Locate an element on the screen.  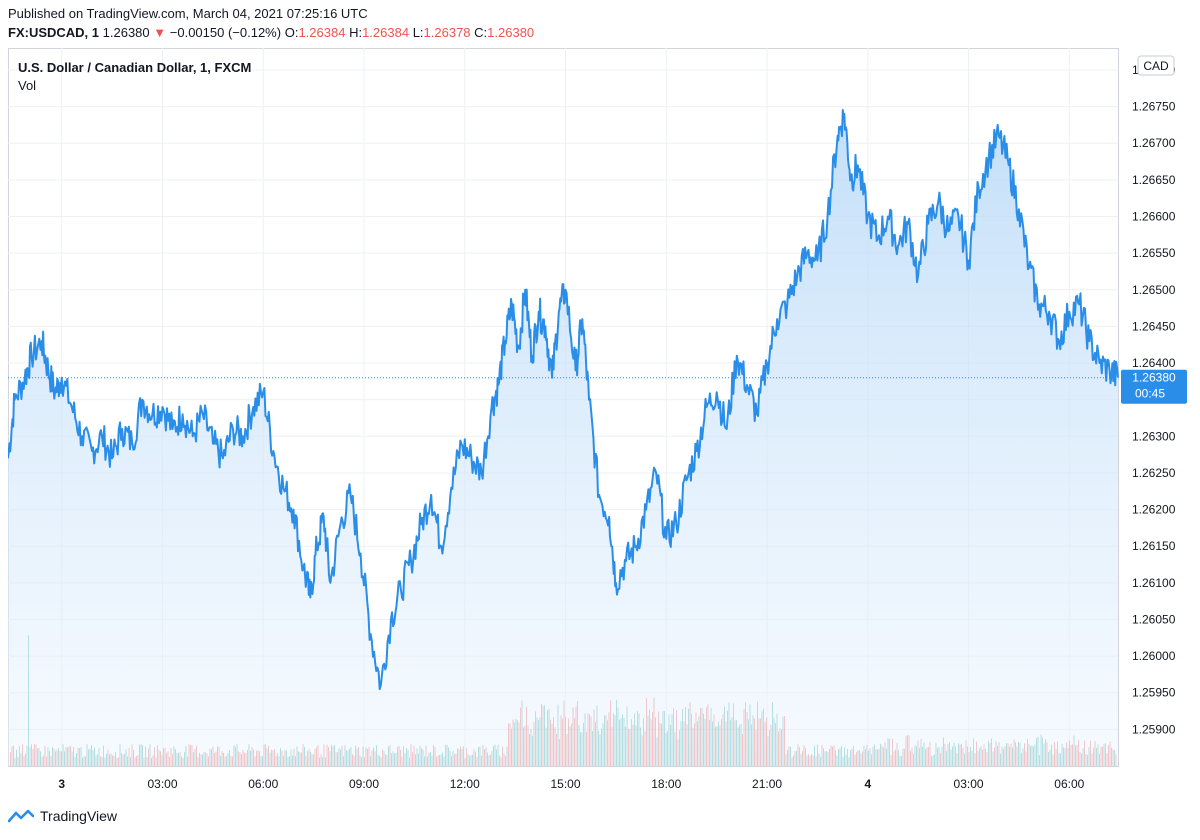
y-tick-label: 1.26550 is located at coordinates (1154, 253).